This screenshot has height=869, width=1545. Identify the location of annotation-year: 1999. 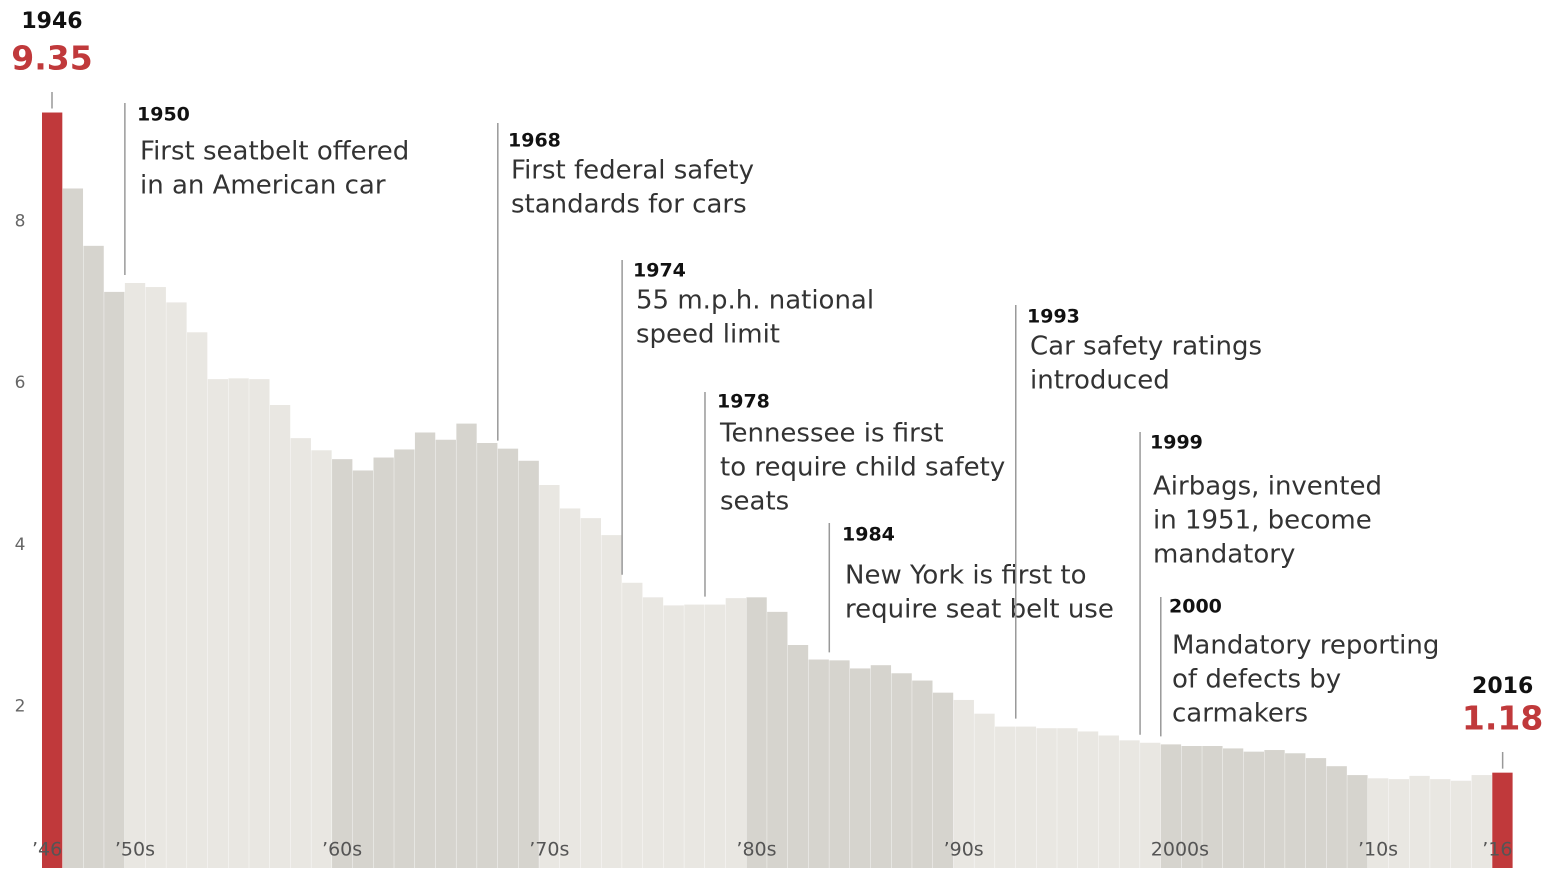
(1176, 443).